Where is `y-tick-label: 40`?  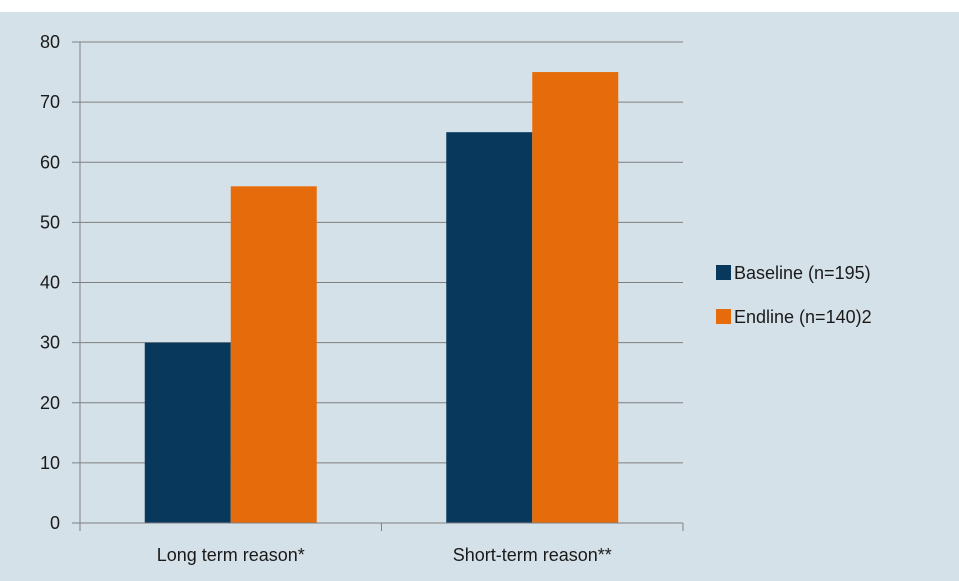 y-tick-label: 40 is located at coordinates (50, 283).